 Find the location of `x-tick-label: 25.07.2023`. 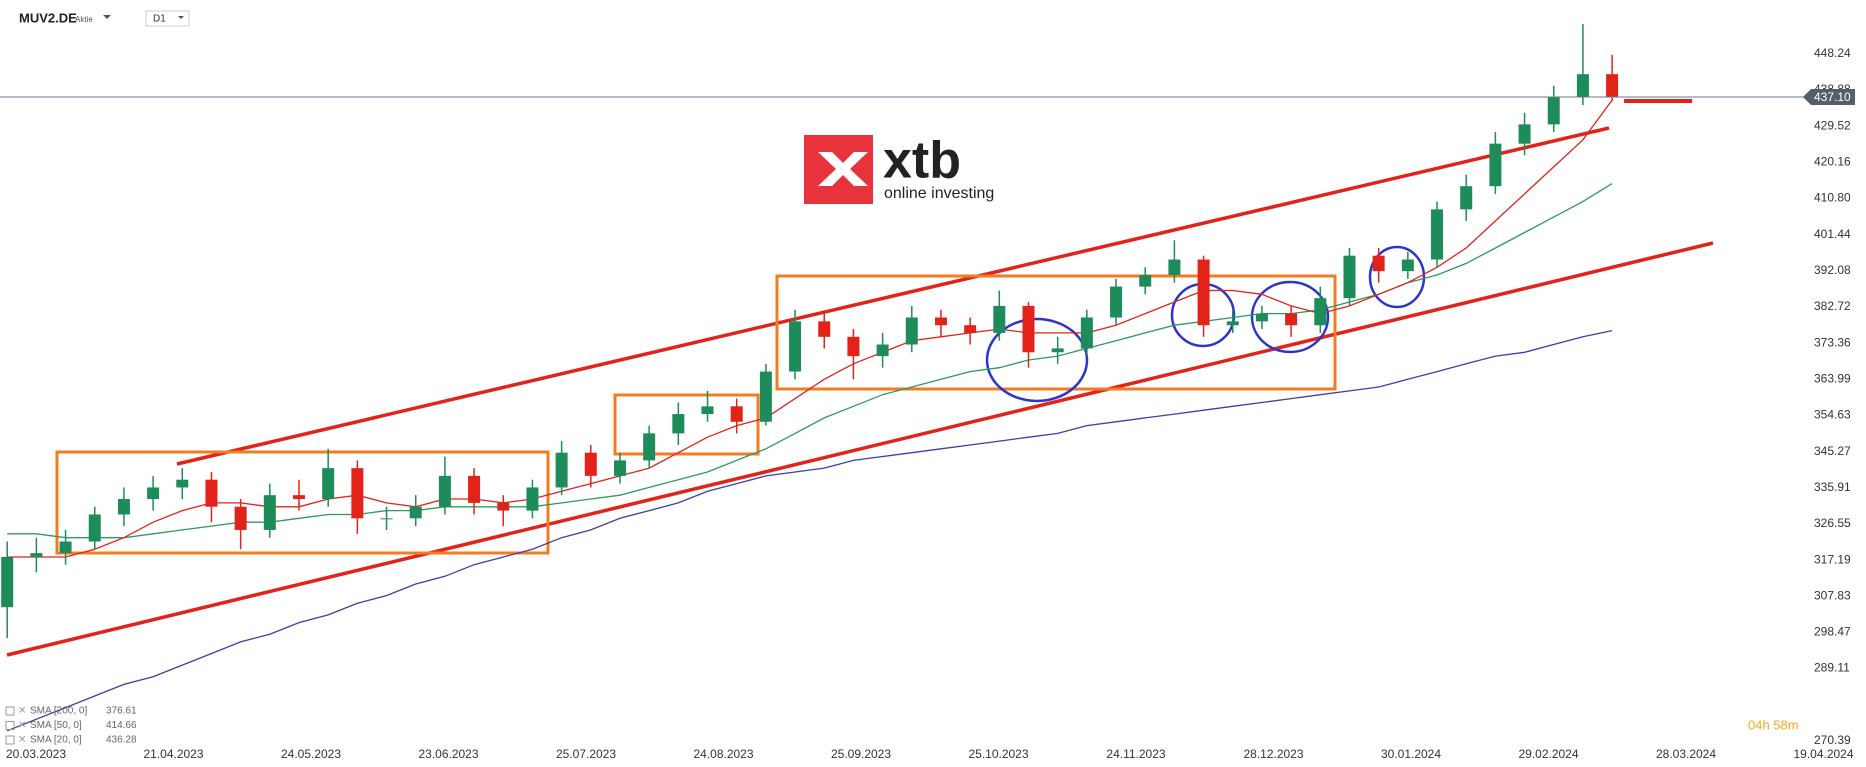

x-tick-label: 25.07.2023 is located at coordinates (586, 754).